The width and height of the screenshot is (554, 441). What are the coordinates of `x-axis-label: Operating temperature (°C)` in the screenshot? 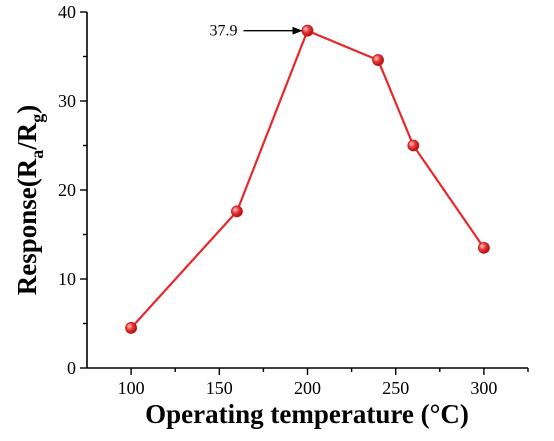 It's located at (307, 414).